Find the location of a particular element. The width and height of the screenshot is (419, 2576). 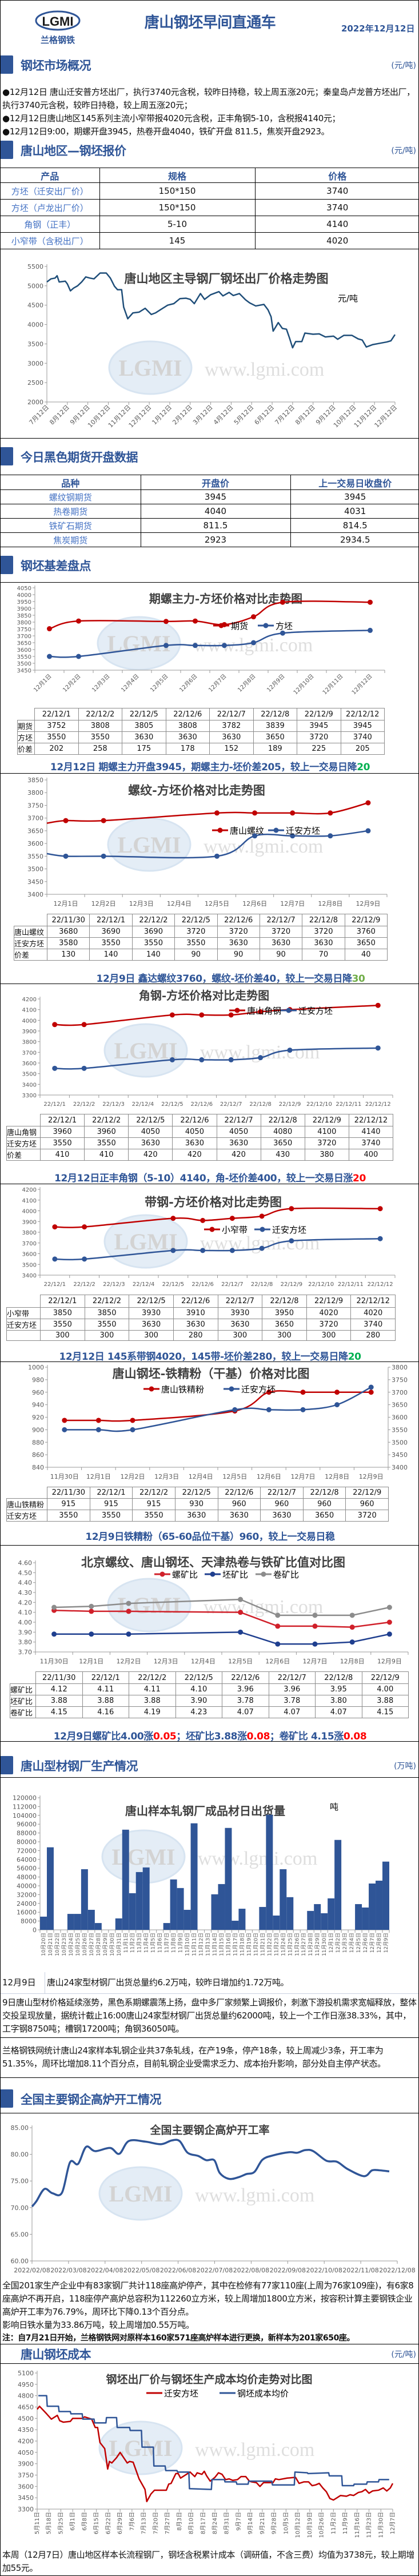

corner-cell is located at coordinates (31, 920).